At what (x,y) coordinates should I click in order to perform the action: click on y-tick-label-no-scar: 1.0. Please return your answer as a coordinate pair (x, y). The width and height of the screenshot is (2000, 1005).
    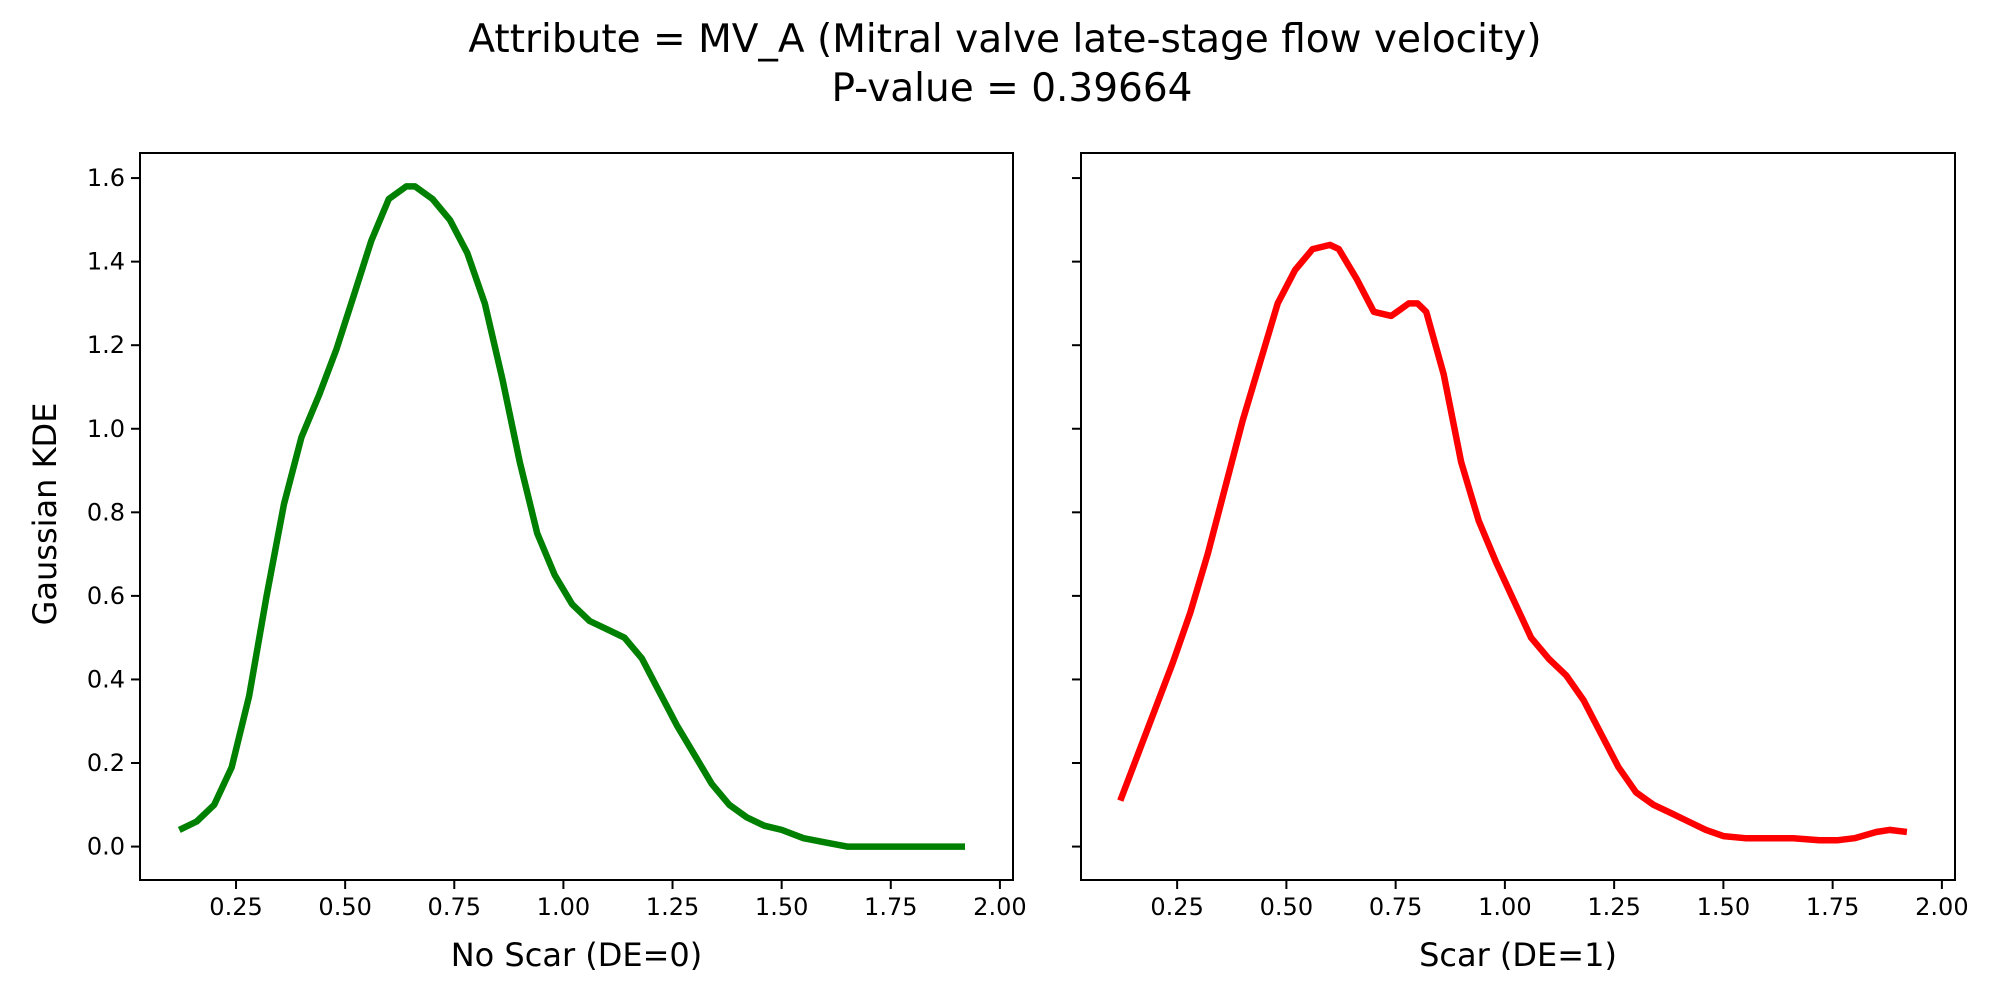
    Looking at the image, I should click on (106, 429).